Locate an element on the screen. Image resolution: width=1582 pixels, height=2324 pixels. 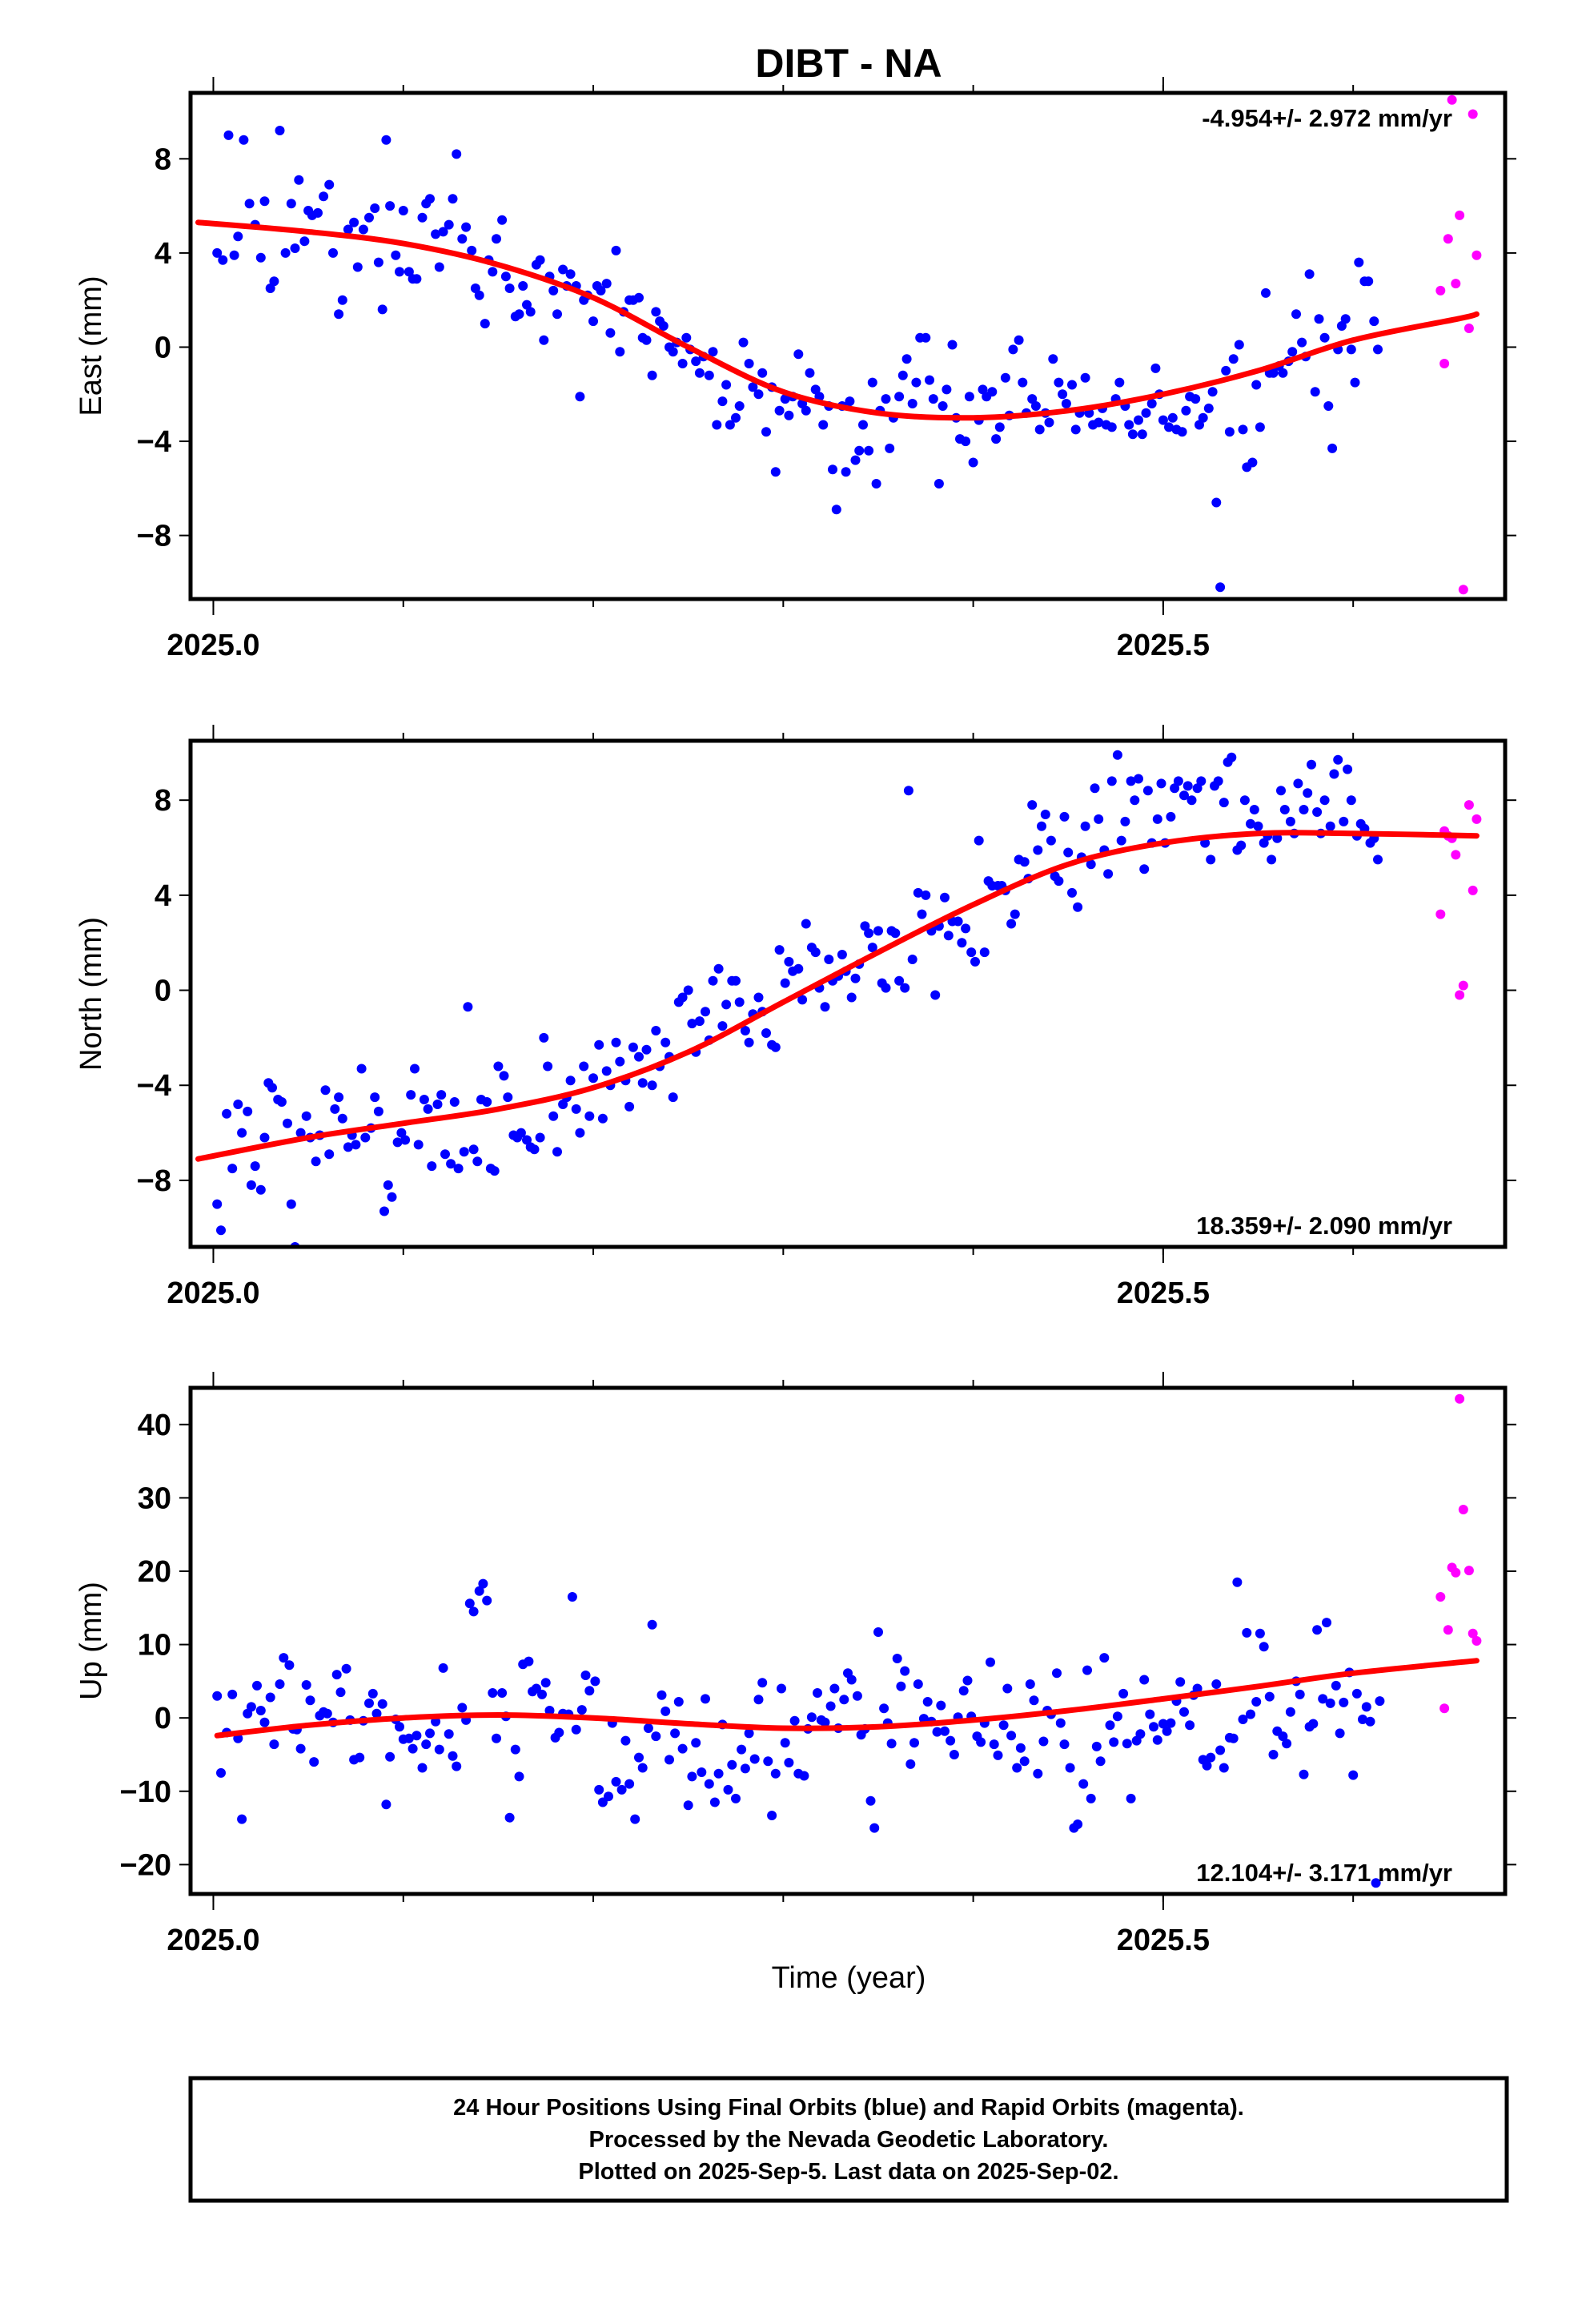
up-y-tick-label: 10 is located at coordinates (154, 1646).